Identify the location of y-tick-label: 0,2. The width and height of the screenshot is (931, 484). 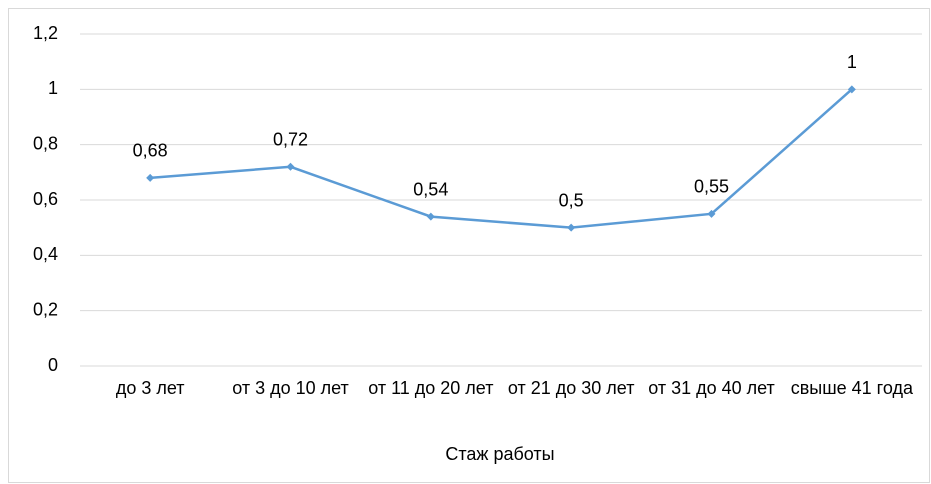
(45, 309).